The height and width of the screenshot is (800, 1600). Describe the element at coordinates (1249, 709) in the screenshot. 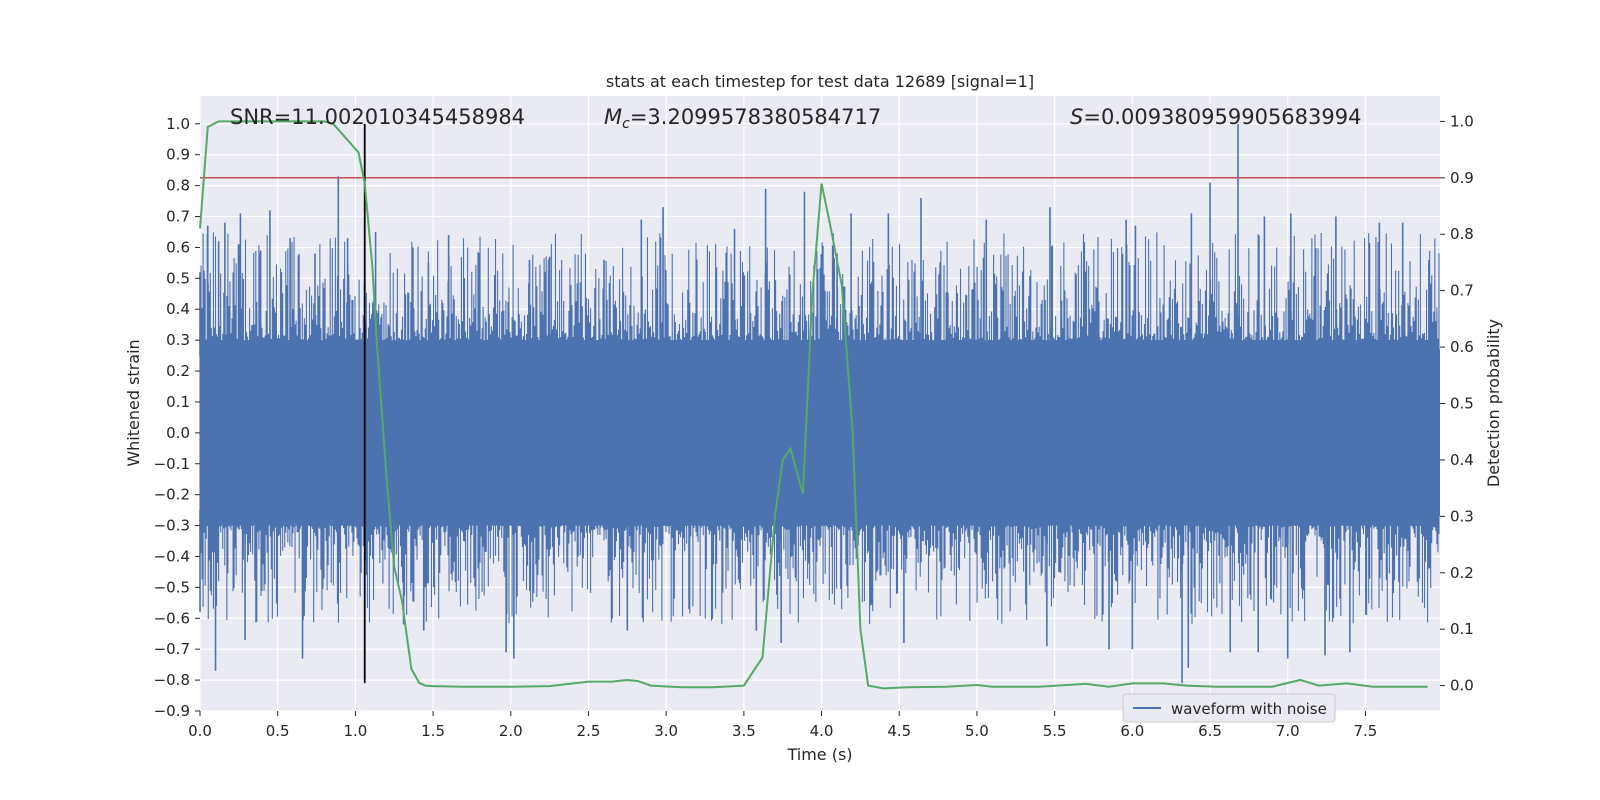

I see `legend-label: waveform with noise` at that location.